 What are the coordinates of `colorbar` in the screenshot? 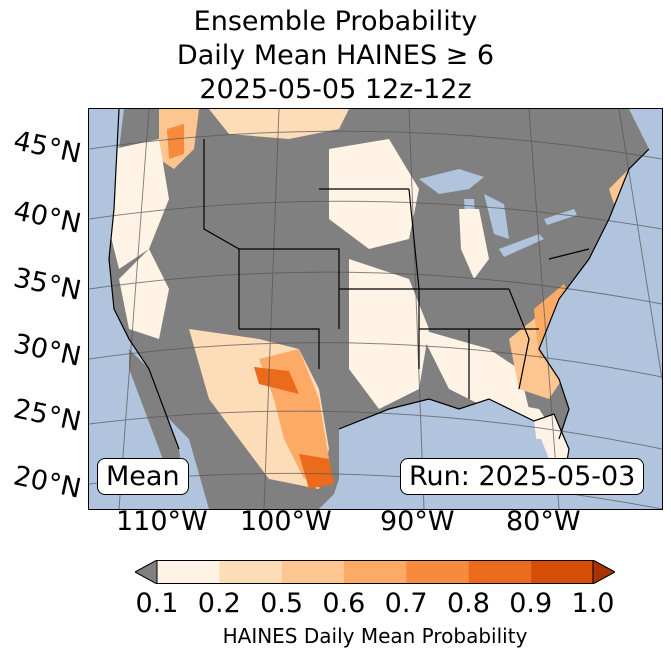 It's located at (375, 572).